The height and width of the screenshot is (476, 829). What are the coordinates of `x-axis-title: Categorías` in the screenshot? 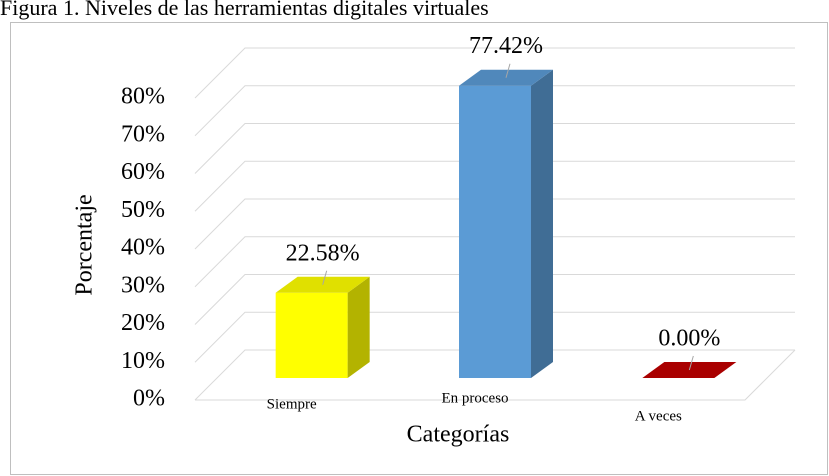 It's located at (458, 435).